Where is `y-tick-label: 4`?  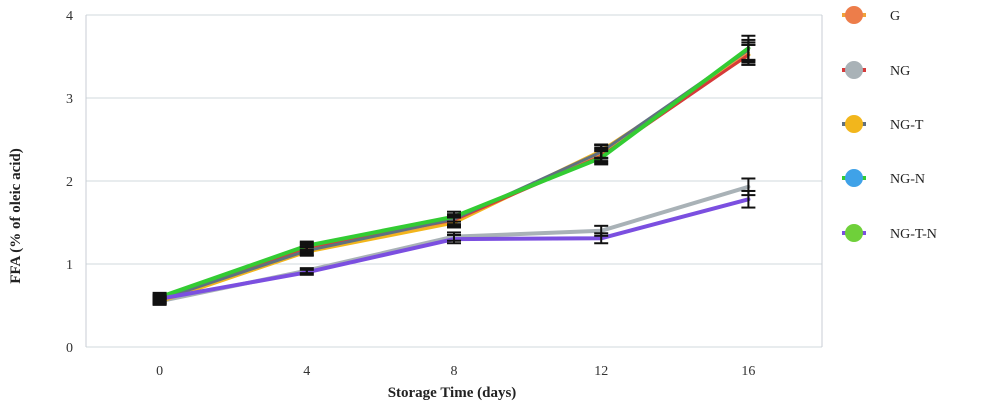 y-tick-label: 4 is located at coordinates (69, 16).